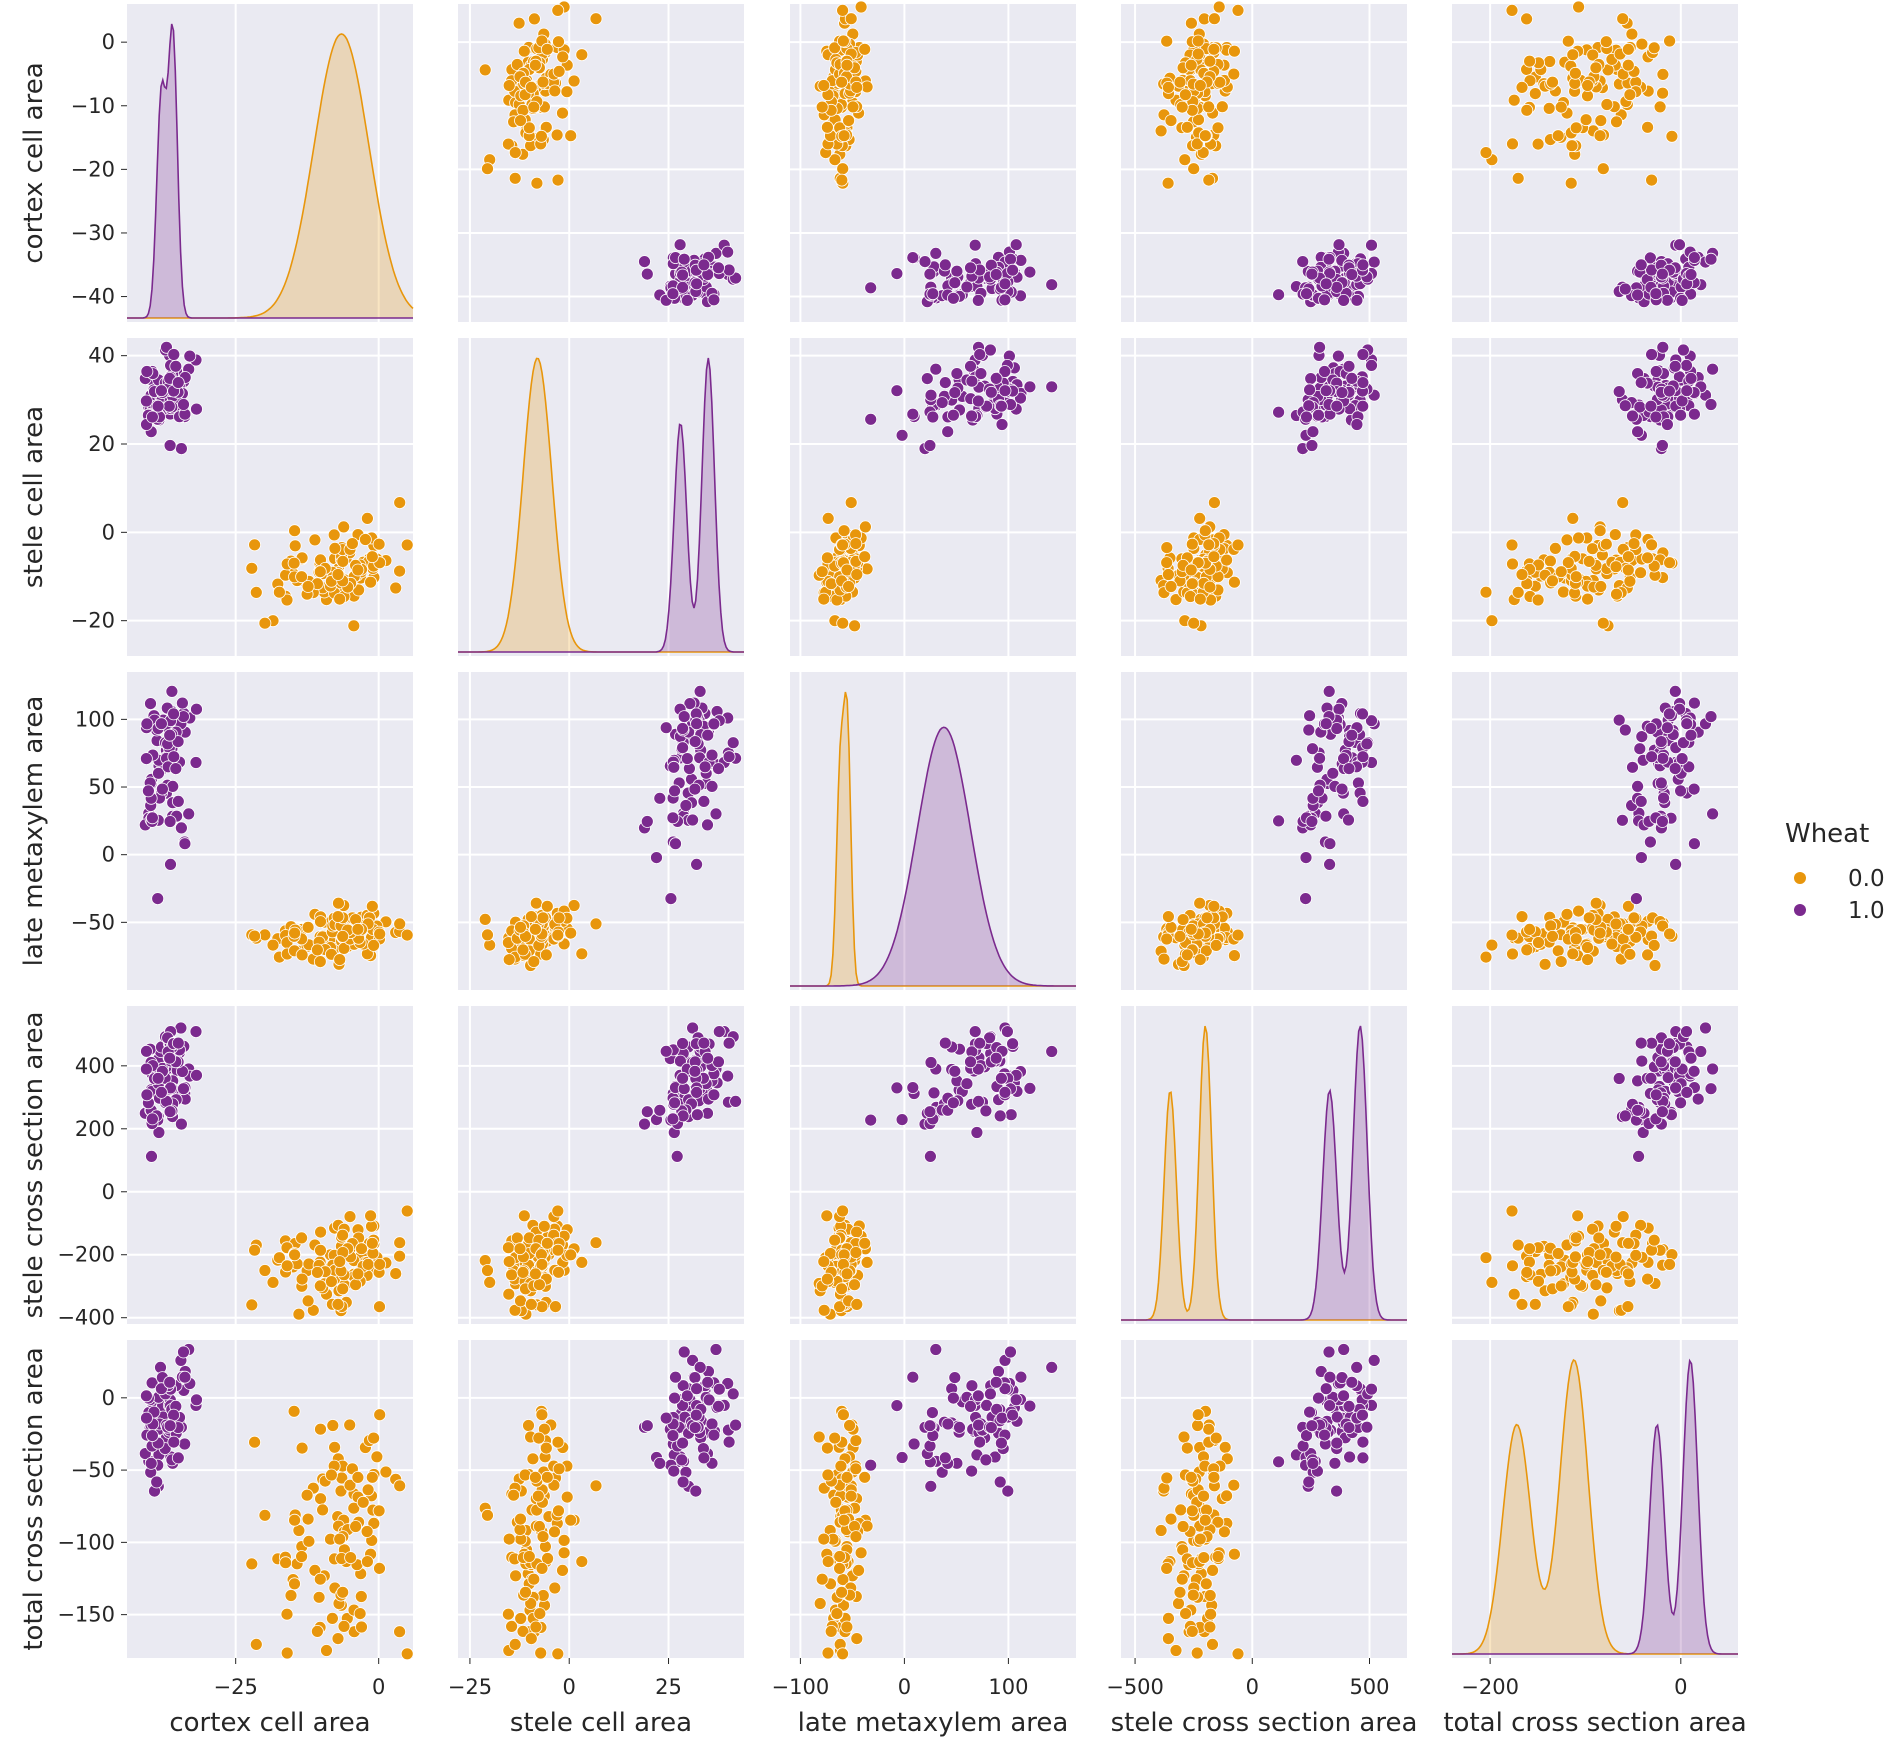  Describe the element at coordinates (93, 297) in the screenshot. I see `y-tick-label: −40` at that location.